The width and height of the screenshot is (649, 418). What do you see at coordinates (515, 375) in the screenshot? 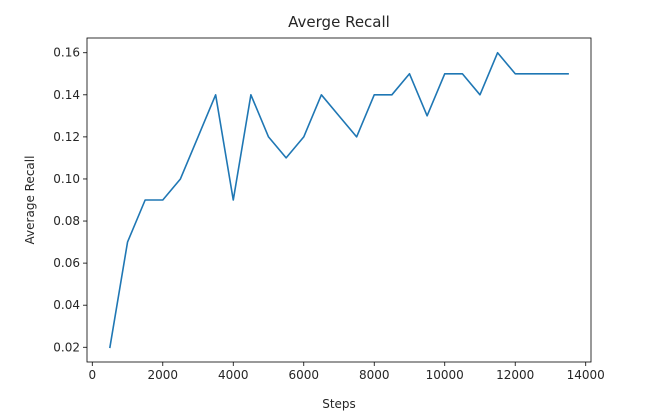
I see `x-tick-label: 12000` at bounding box center [515, 375].